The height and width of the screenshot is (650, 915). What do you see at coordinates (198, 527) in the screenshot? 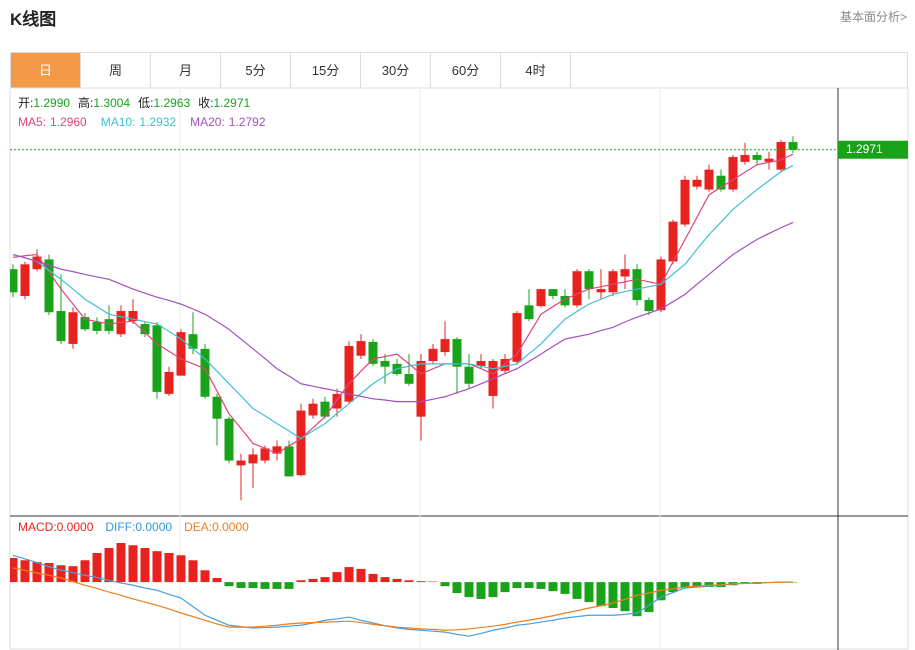
I see `legend-name: DEA:` at bounding box center [198, 527].